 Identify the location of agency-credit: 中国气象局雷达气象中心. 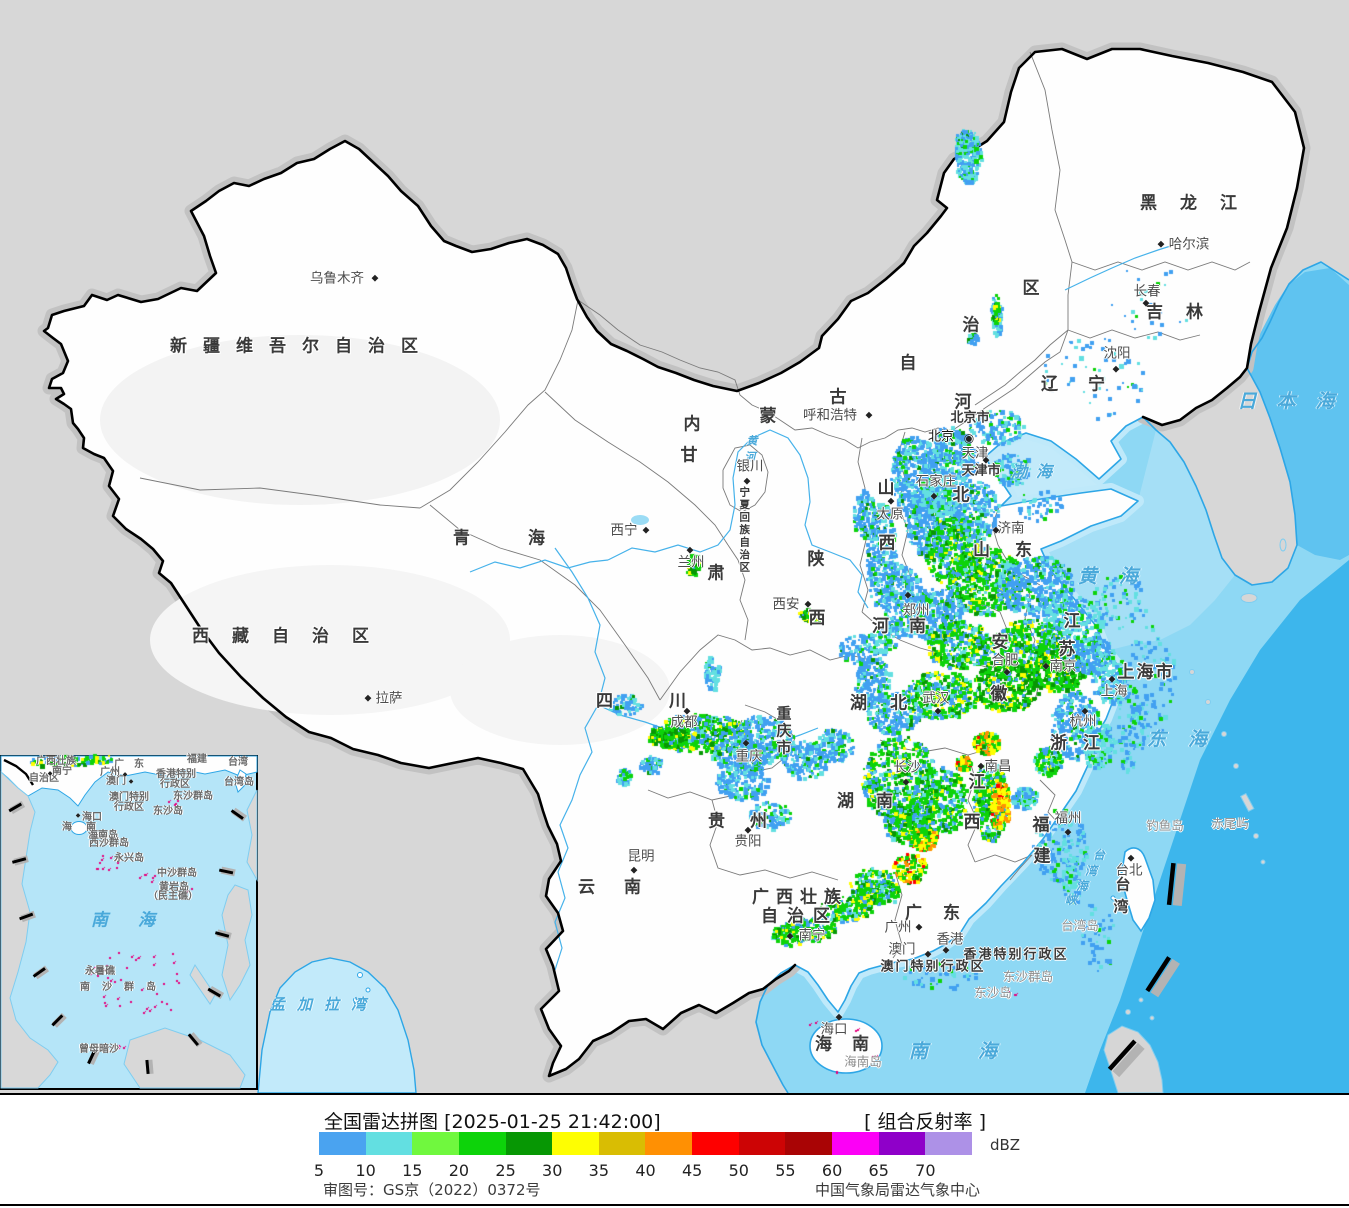
(897, 1190).